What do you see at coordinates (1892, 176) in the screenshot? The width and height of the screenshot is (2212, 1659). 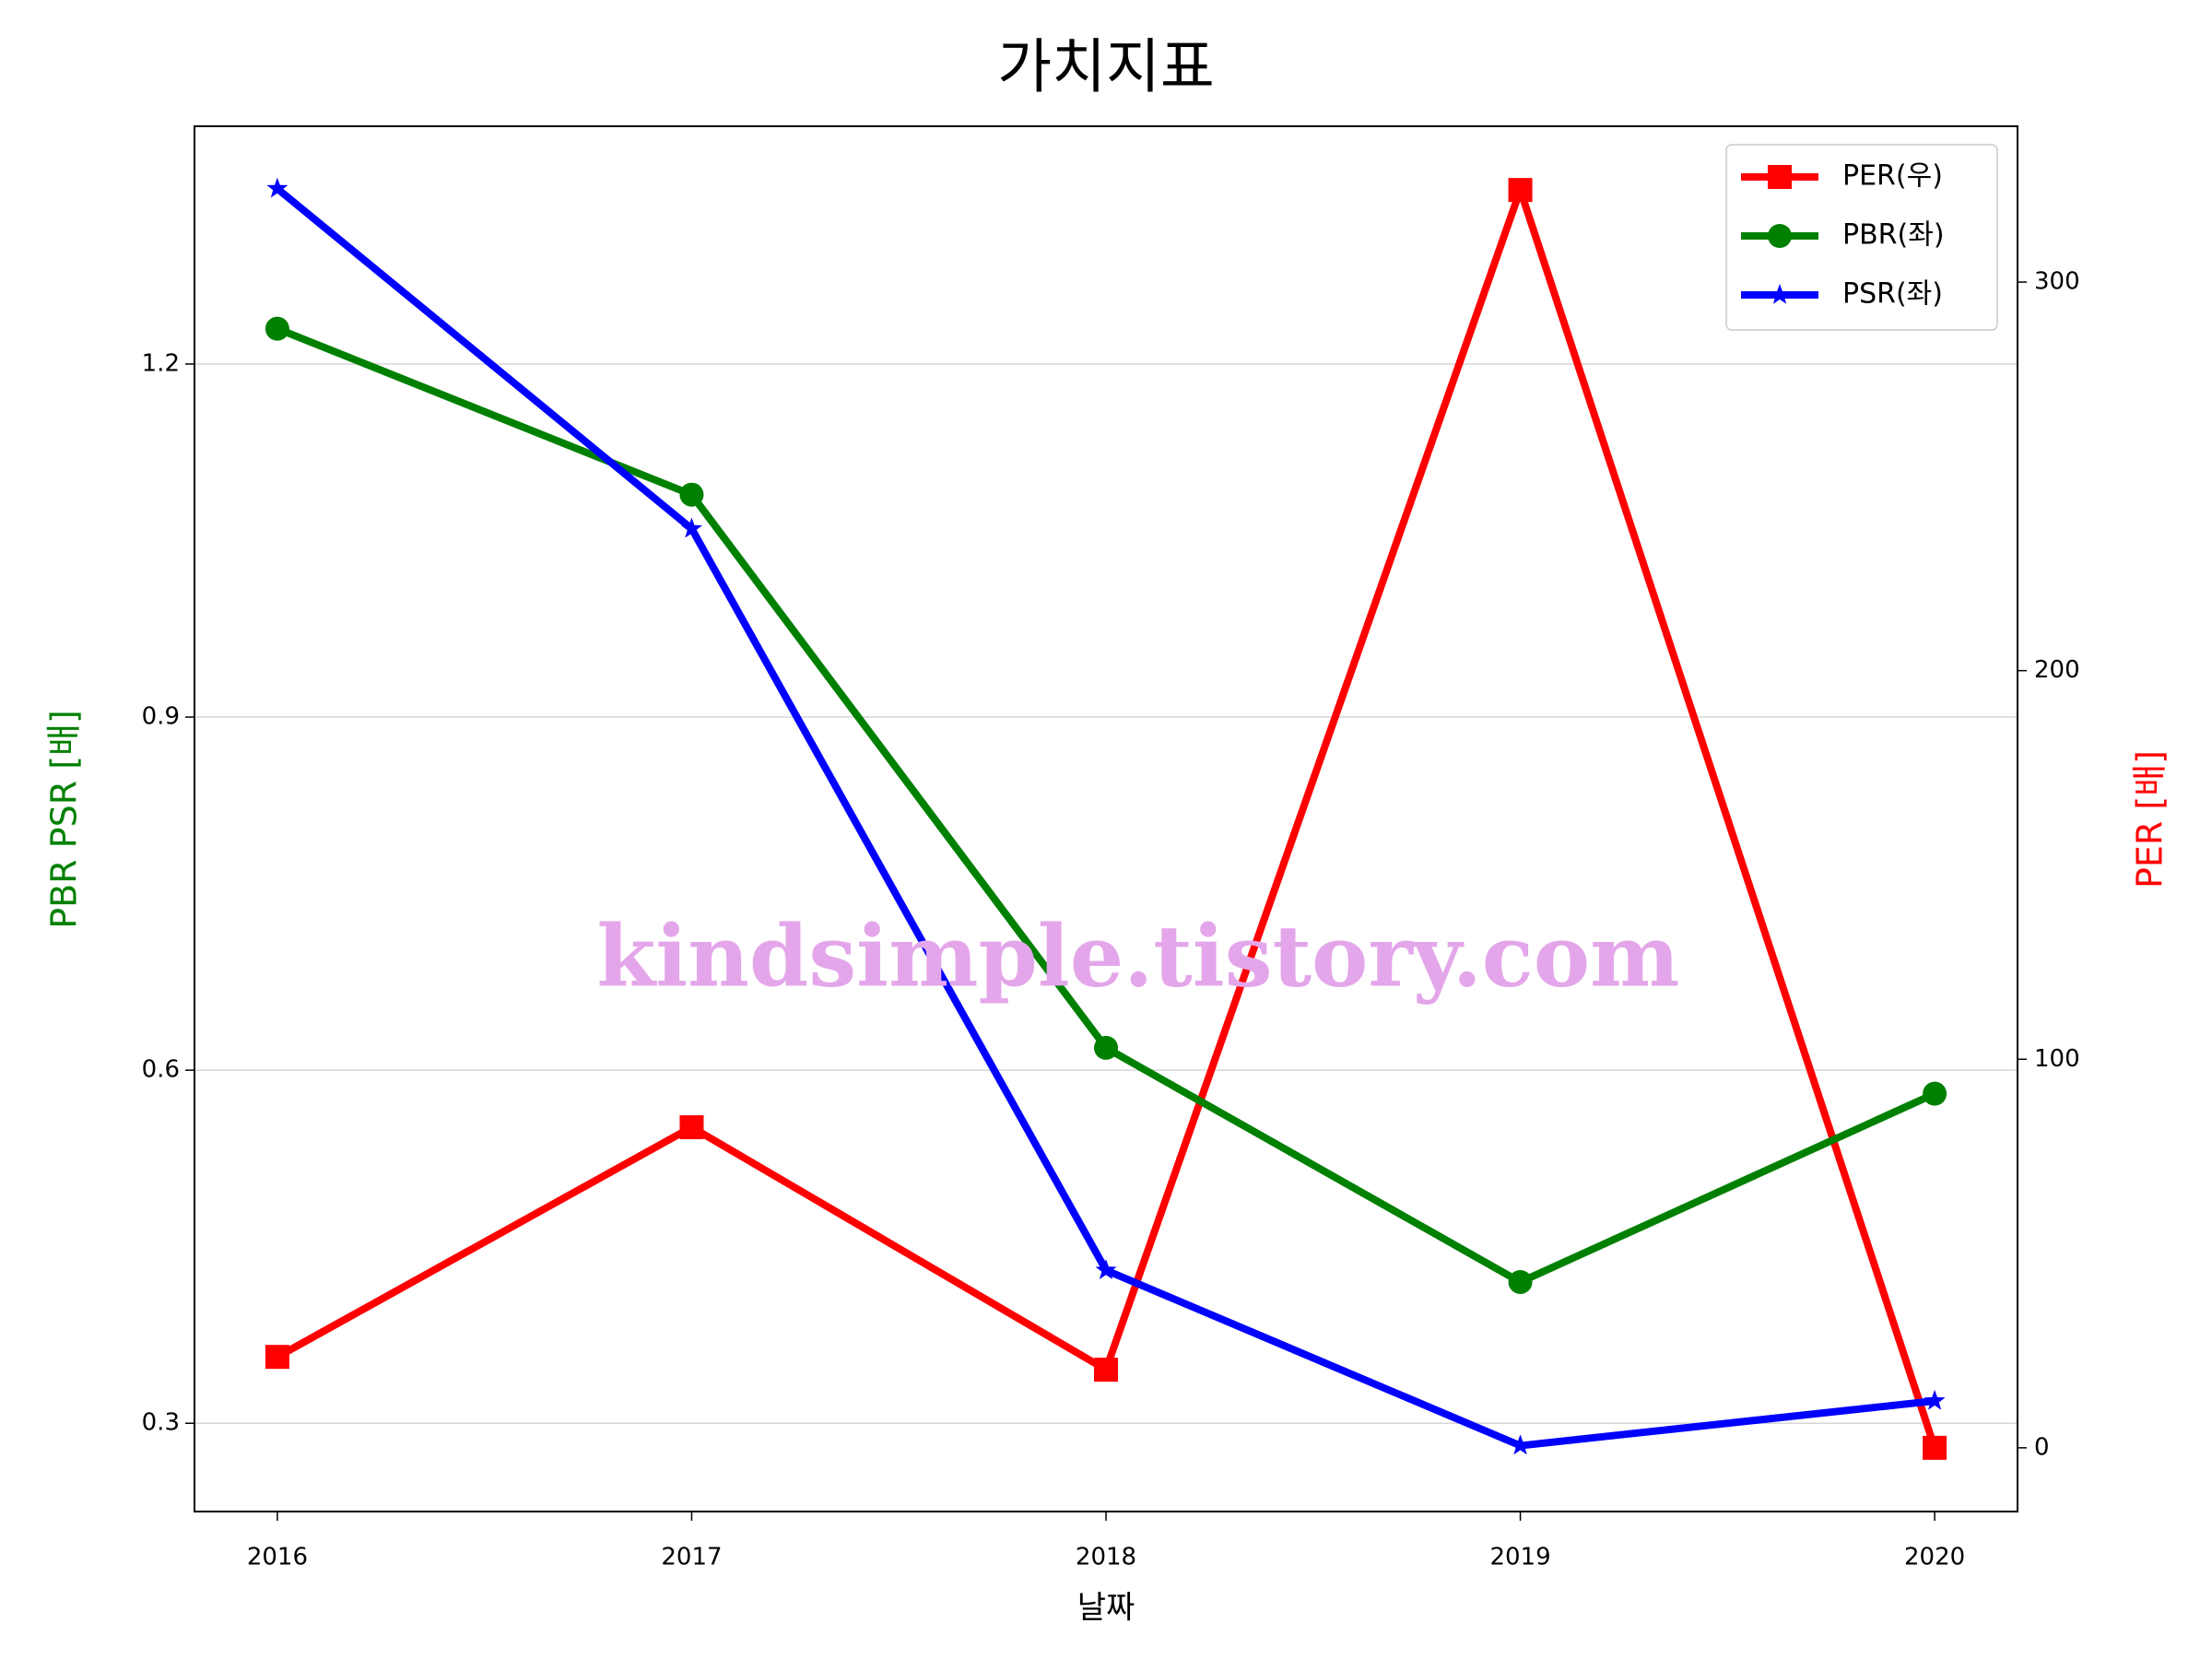 I see `legend-label: PER(우)` at bounding box center [1892, 176].